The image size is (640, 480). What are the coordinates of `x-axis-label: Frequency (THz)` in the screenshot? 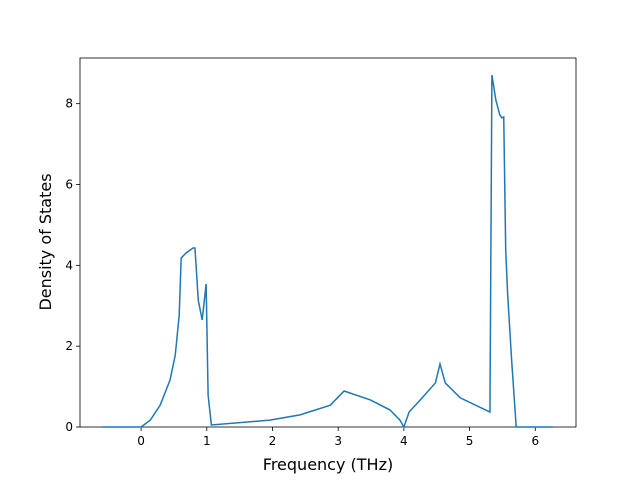 It's located at (328, 464).